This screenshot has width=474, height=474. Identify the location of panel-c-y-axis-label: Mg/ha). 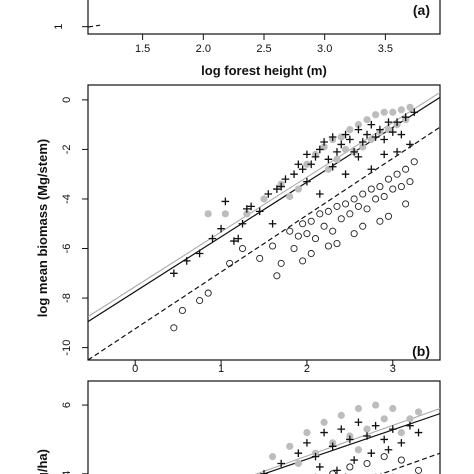
(42, 461).